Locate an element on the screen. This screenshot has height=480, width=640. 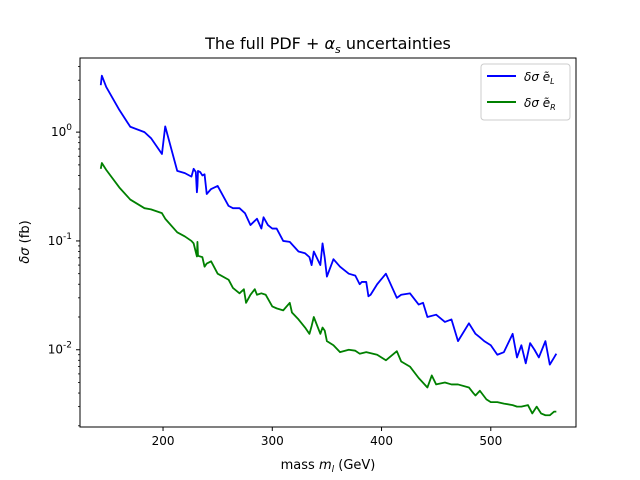
x-tick-label: 300 is located at coordinates (272, 441).